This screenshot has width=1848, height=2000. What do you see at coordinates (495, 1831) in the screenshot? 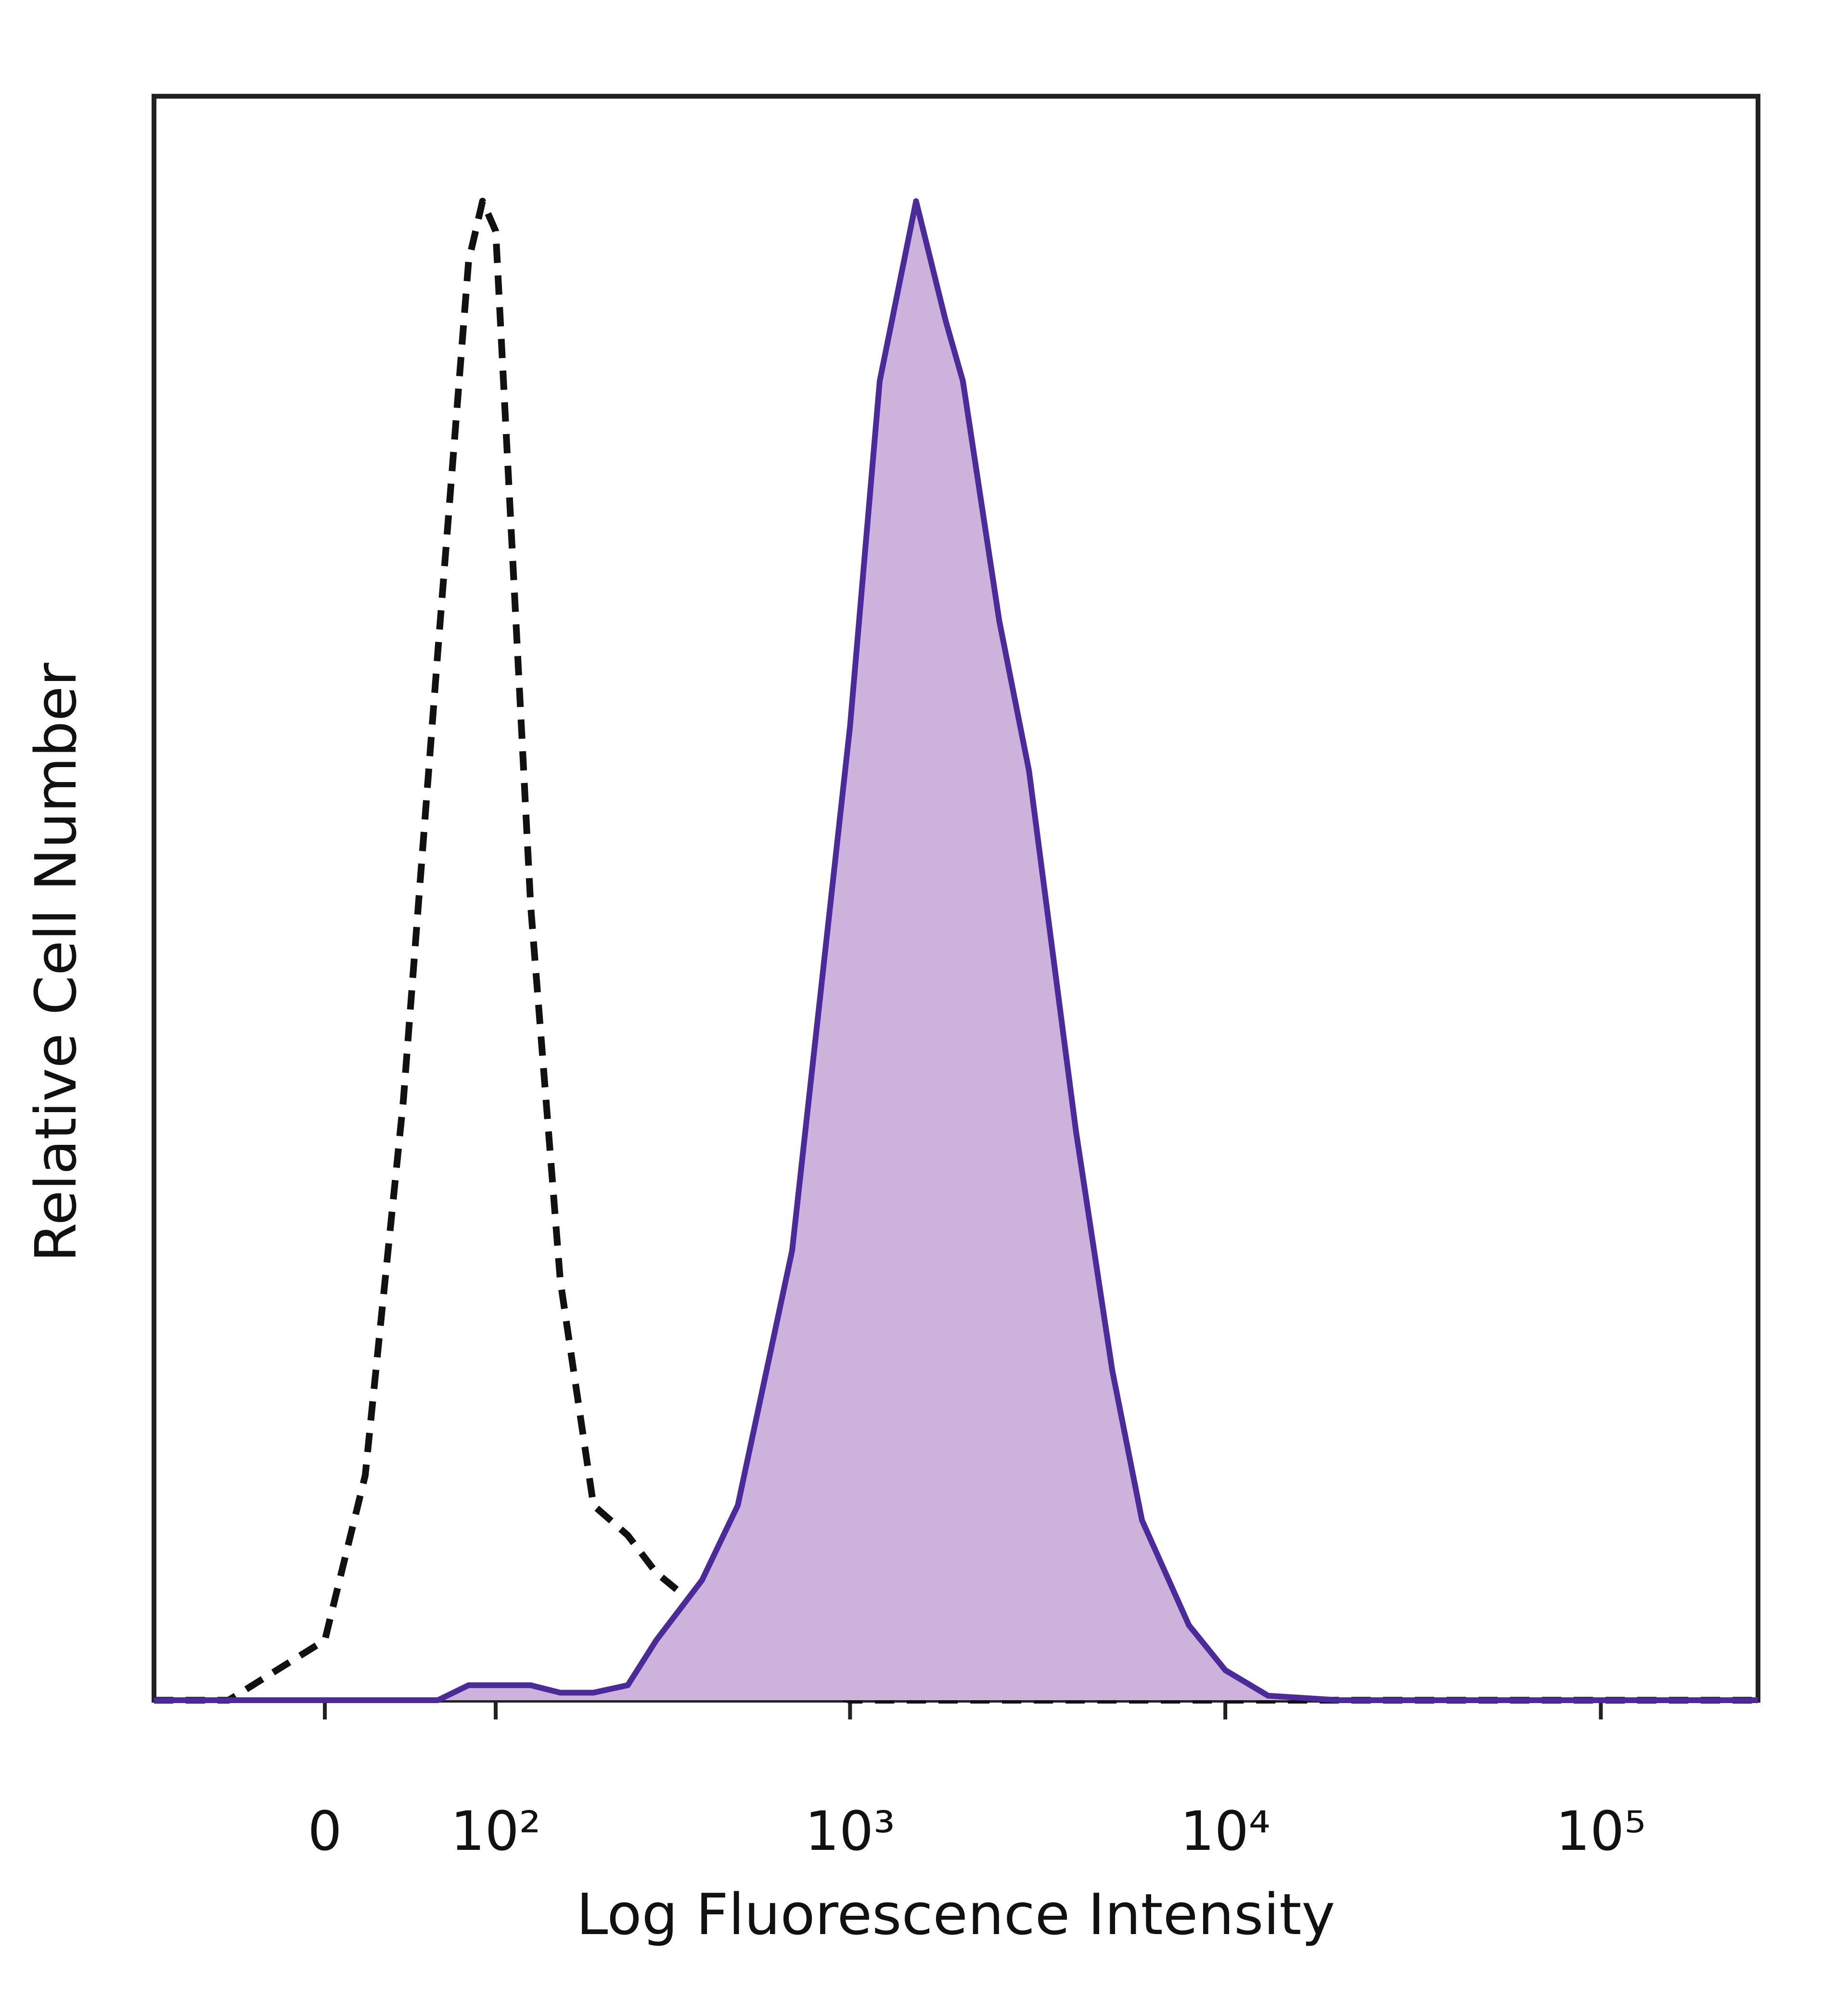
I see `x-tick-label: 10²` at bounding box center [495, 1831].